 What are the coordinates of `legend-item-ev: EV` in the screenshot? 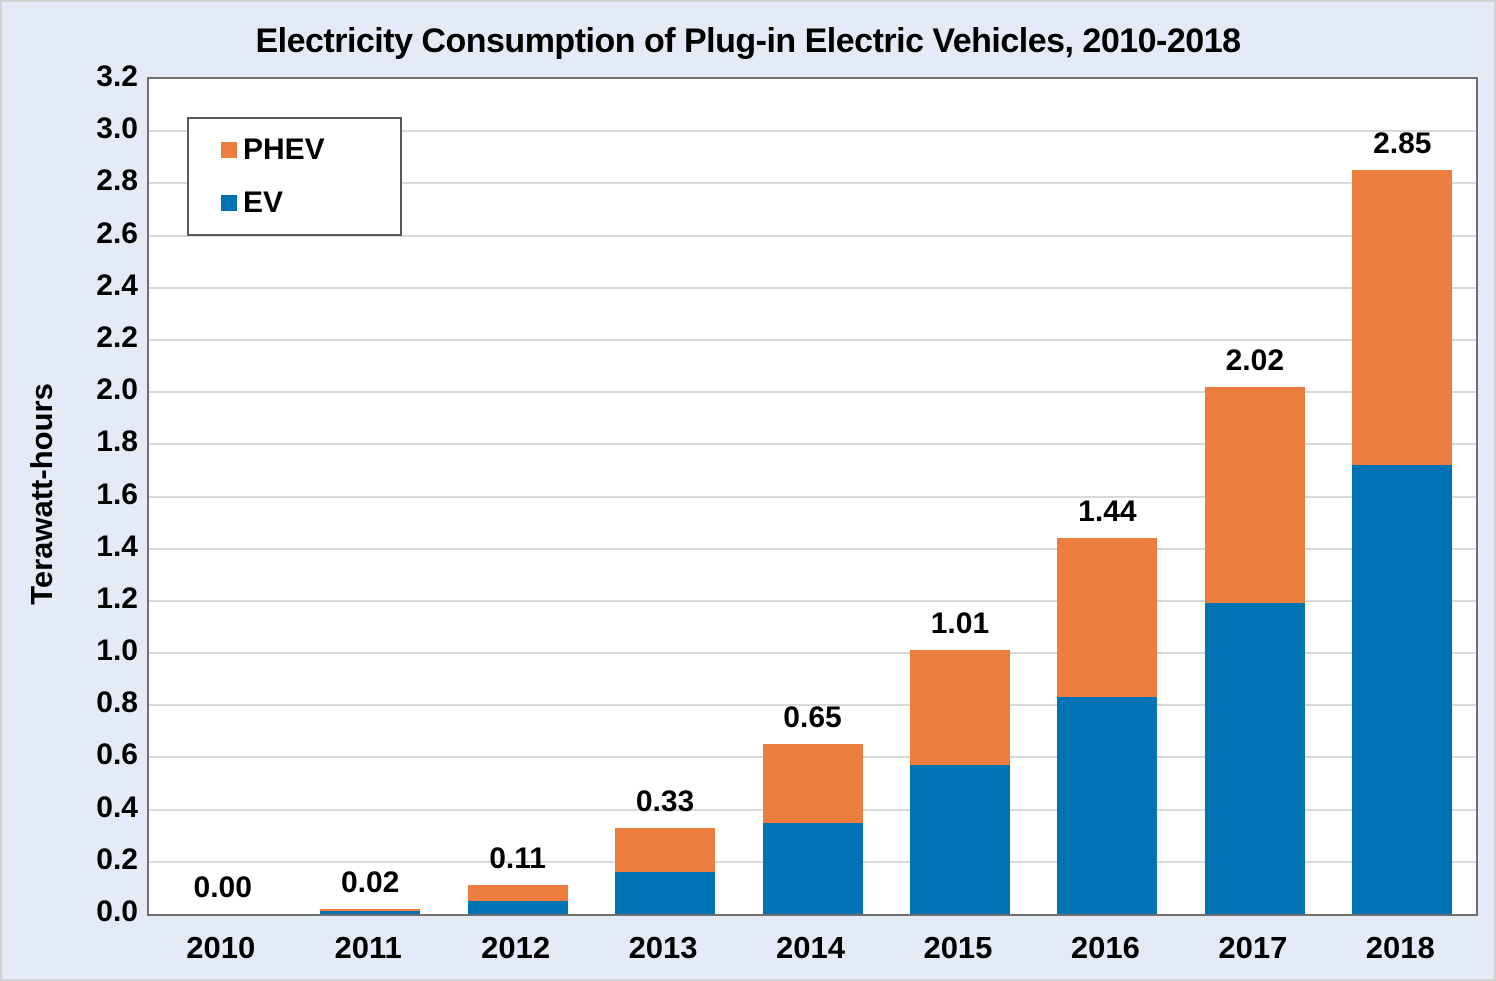 It's located at (310, 203).